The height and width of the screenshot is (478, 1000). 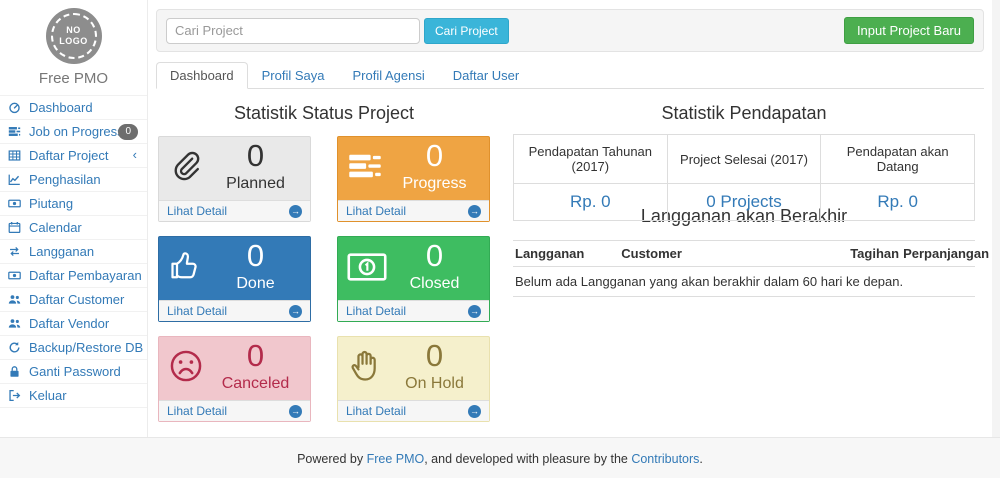 I want to click on status-card-planned: 0 Planned Lihat Detail, so click(x=234, y=179).